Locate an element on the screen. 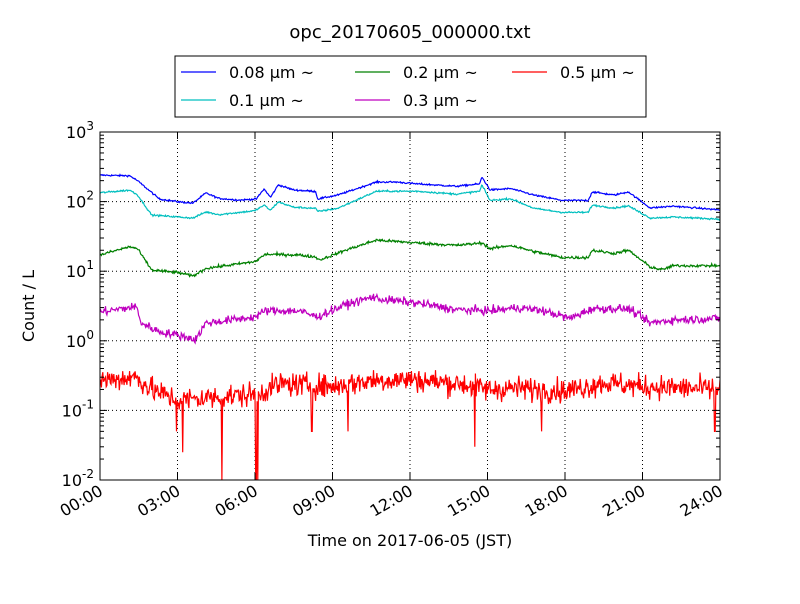 Image resolution: width=800 pixels, height=604 pixels. legend-label: 0.3 μm ~ is located at coordinates (440, 100).